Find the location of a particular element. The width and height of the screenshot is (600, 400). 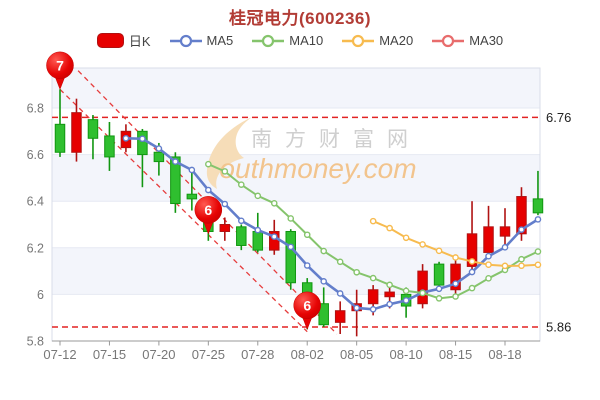

legend-item-日K: 日K is located at coordinates (123, 40).